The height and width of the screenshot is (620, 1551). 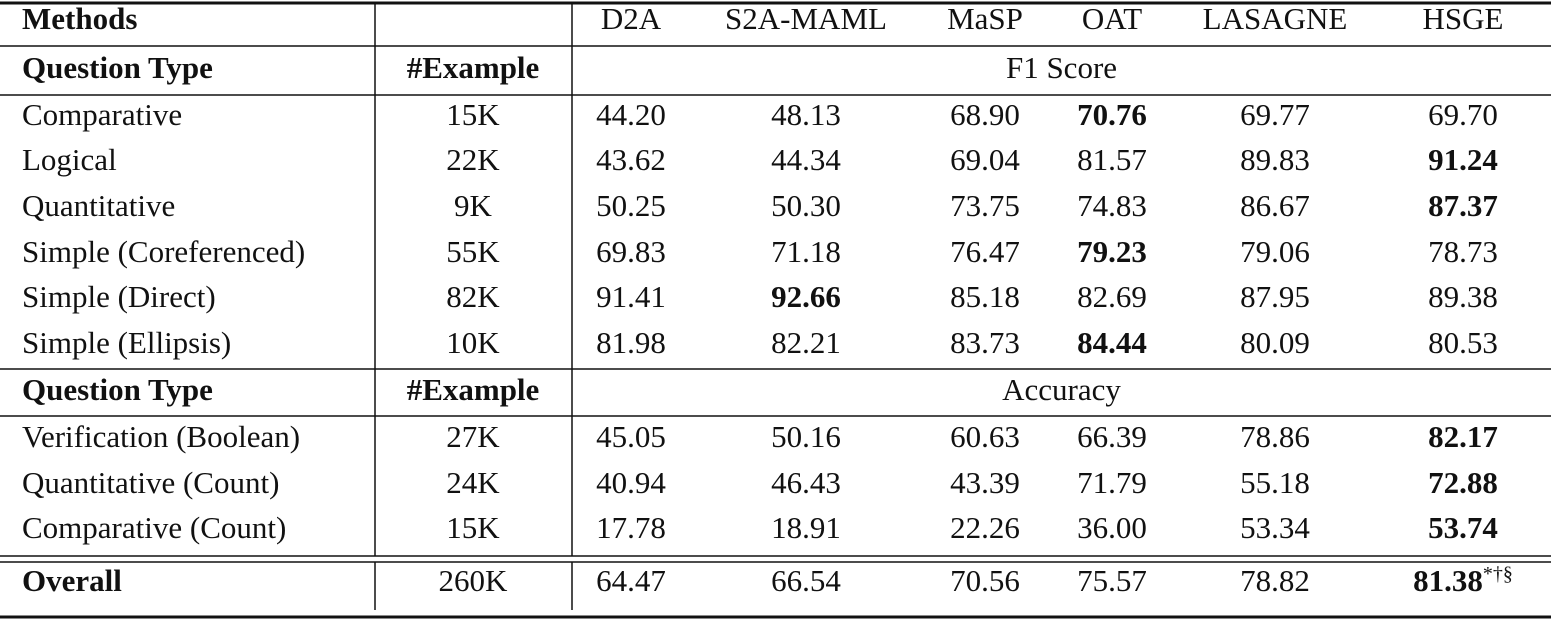 What do you see at coordinates (1061, 67) in the screenshot?
I see `metric-label: F1 Score` at bounding box center [1061, 67].